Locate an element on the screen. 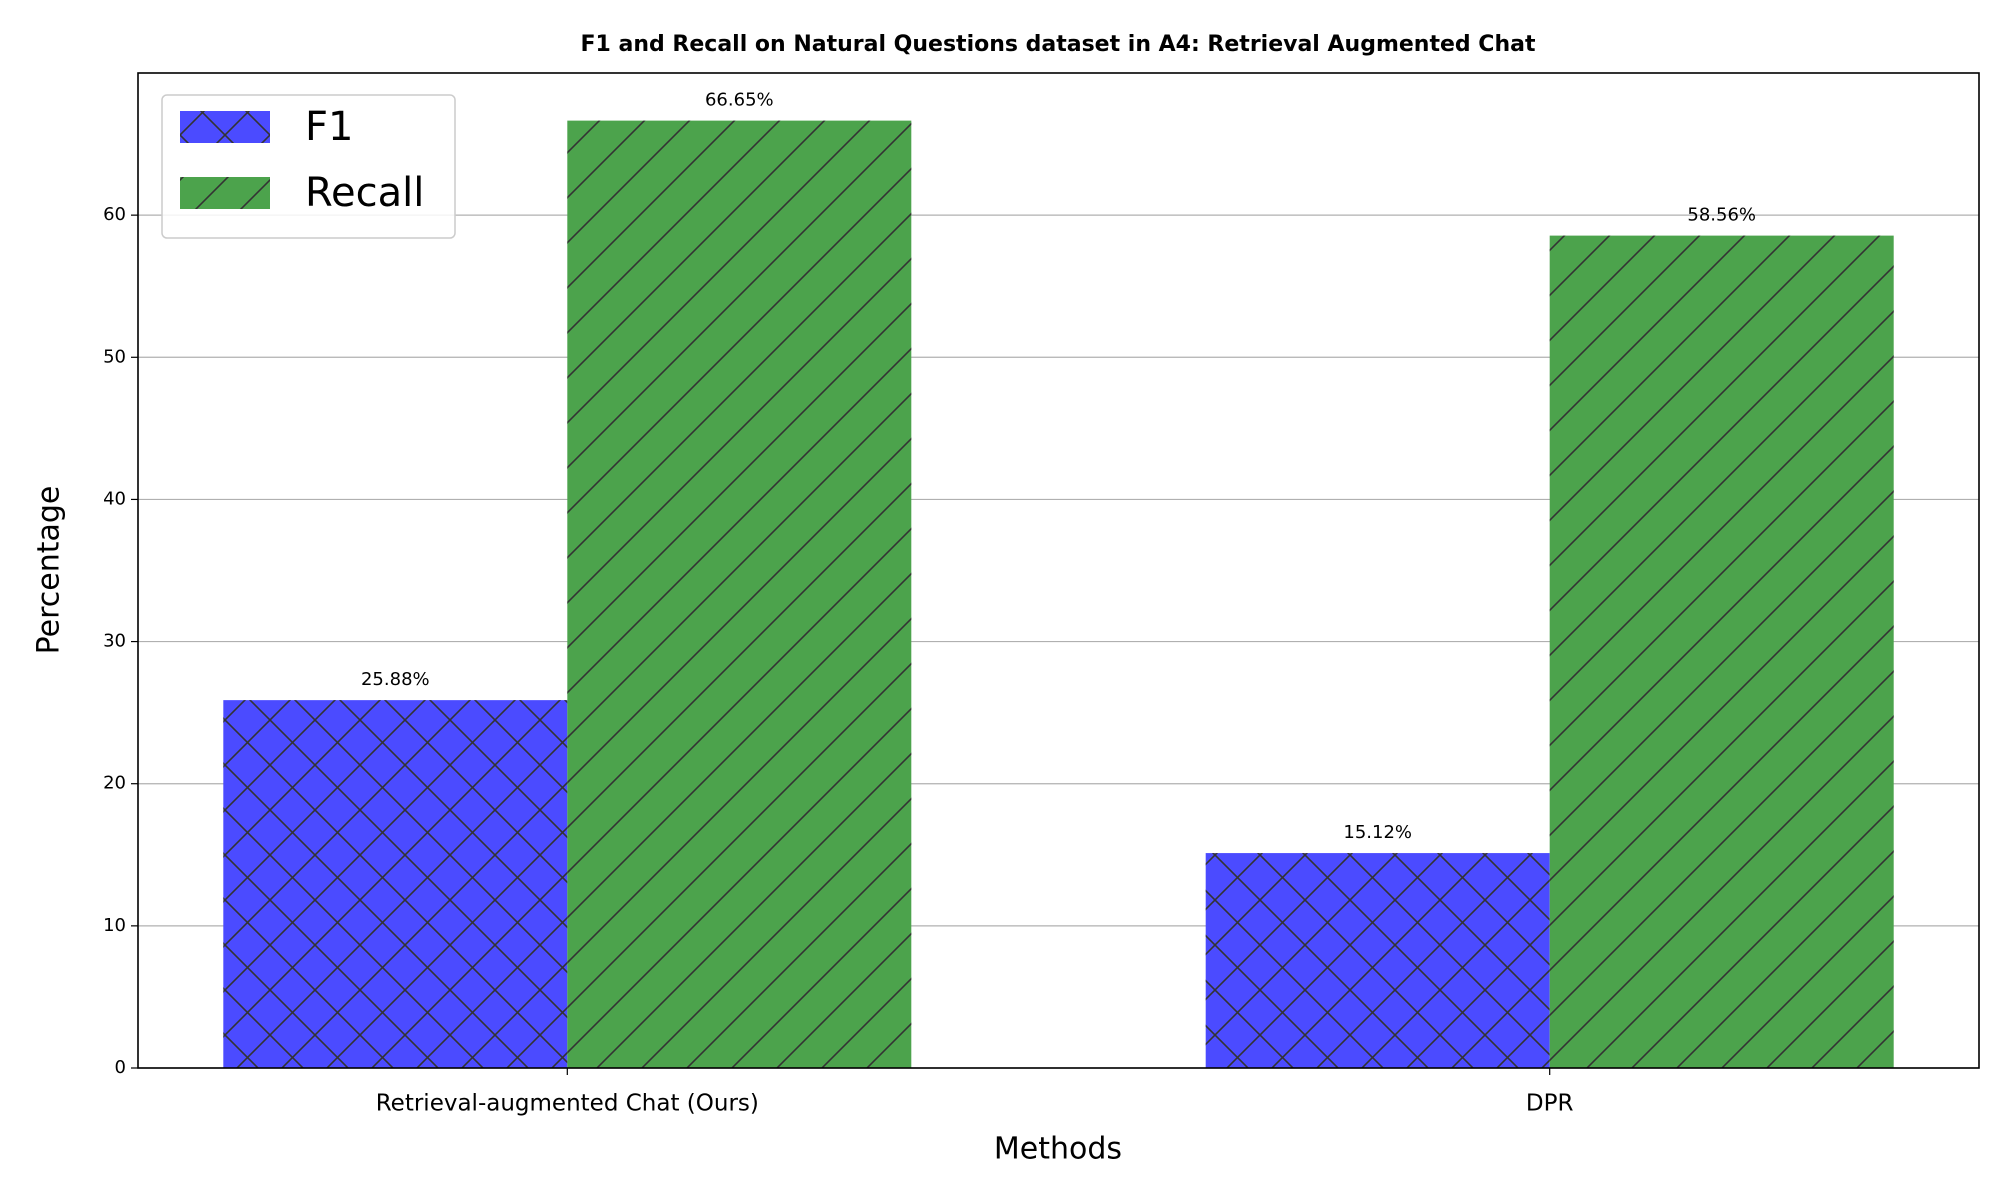 The height and width of the screenshot is (1200, 2000). x-tick-label: Retrieval-augmented Chat (Ours) is located at coordinates (567, 1104).